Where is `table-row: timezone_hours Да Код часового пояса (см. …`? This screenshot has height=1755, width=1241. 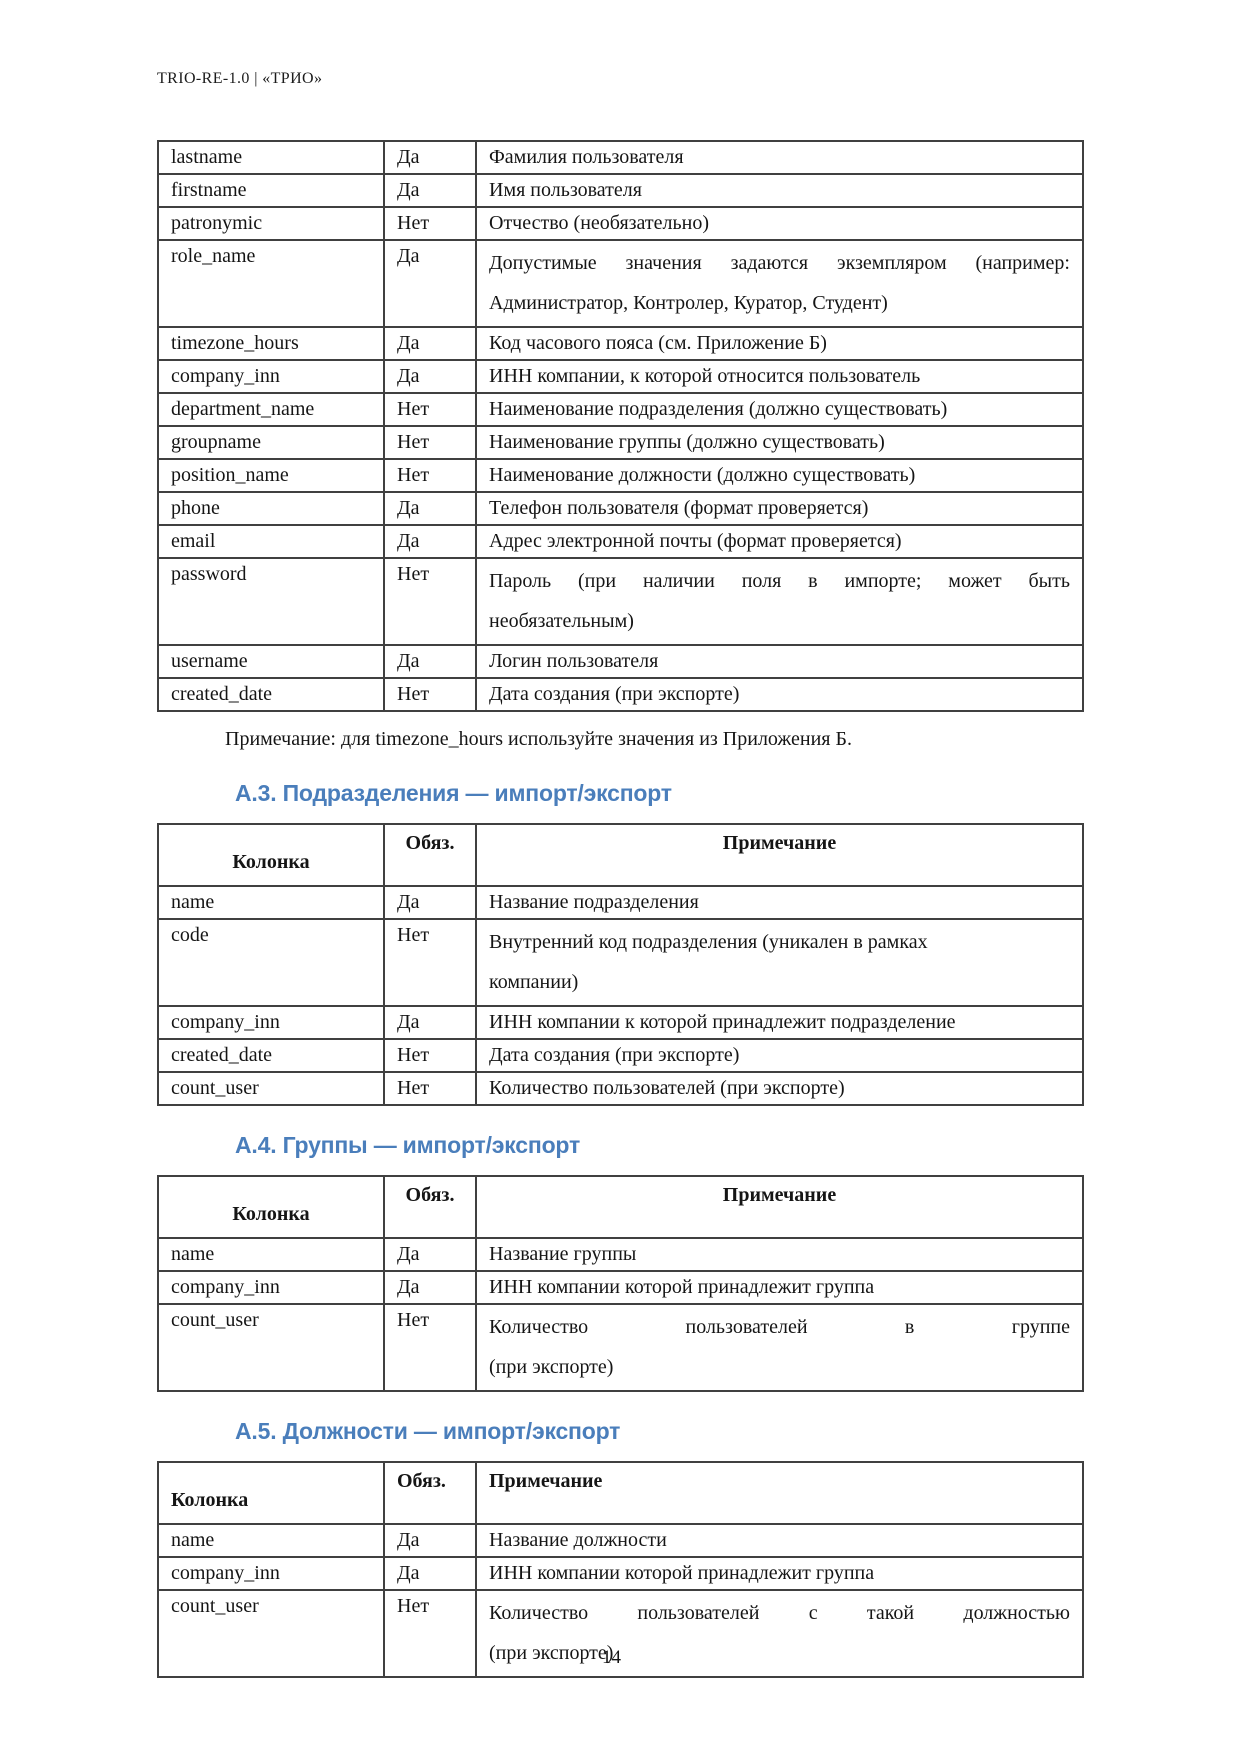 table-row: timezone_hours Да Код часового пояса (см. … is located at coordinates (620, 343).